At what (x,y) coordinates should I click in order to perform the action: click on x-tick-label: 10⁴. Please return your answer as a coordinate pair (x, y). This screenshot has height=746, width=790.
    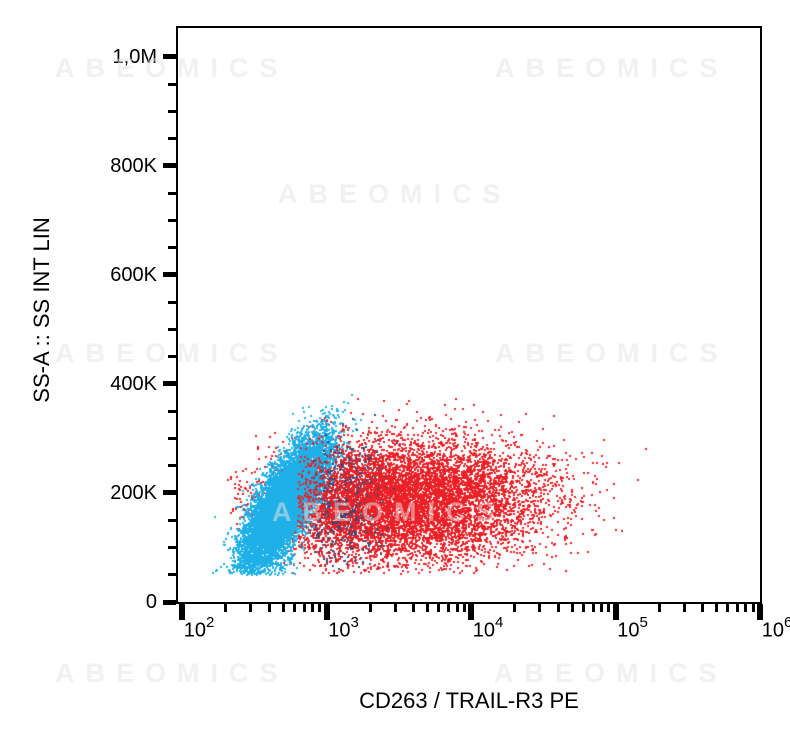
    Looking at the image, I should click on (488, 628).